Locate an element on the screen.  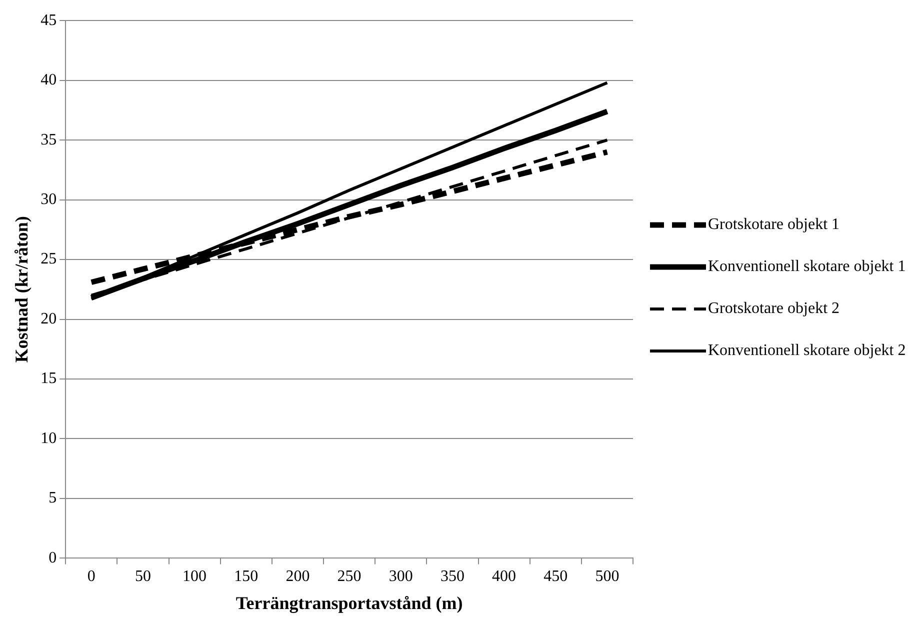
y-tick-label: 5 is located at coordinates (52, 498).